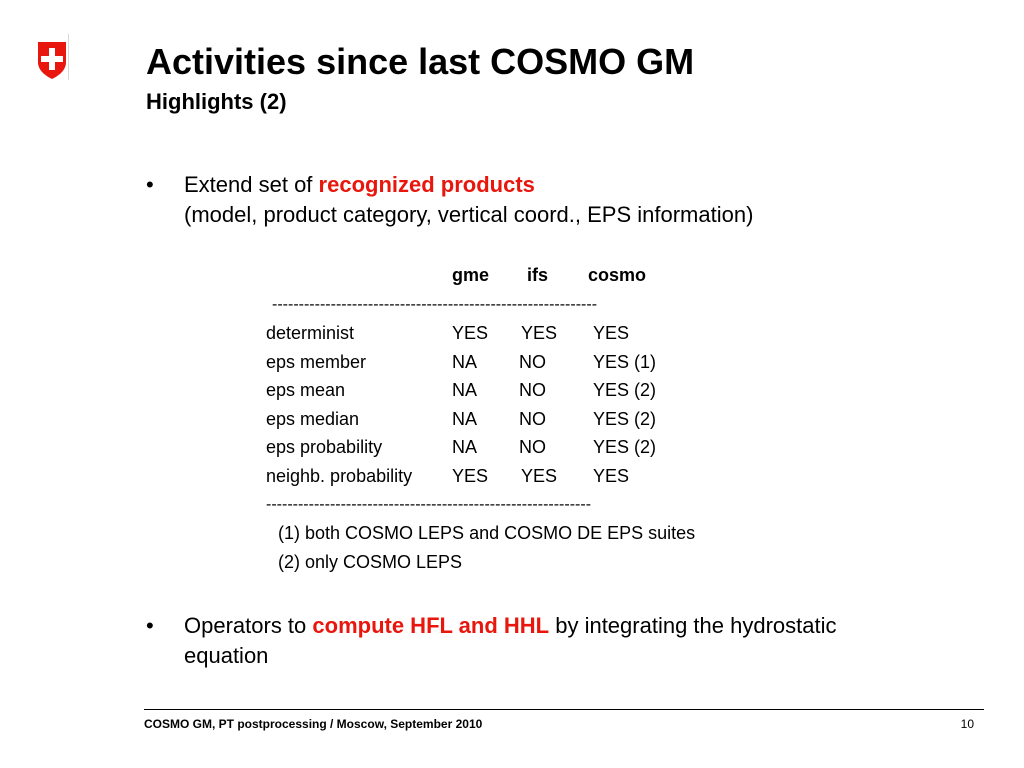  What do you see at coordinates (625, 362) in the screenshot?
I see `cell-cosmo: YES (1)` at bounding box center [625, 362].